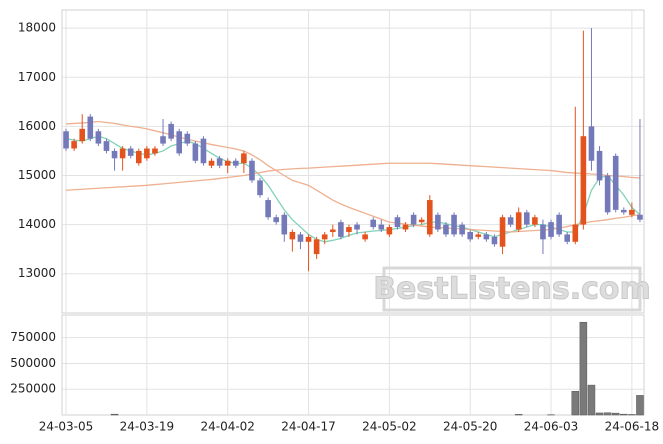 Image resolution: width=663 pixels, height=444 pixels. What do you see at coordinates (470, 427) in the screenshot?
I see `x-tick-label: 24-05-20` at bounding box center [470, 427].